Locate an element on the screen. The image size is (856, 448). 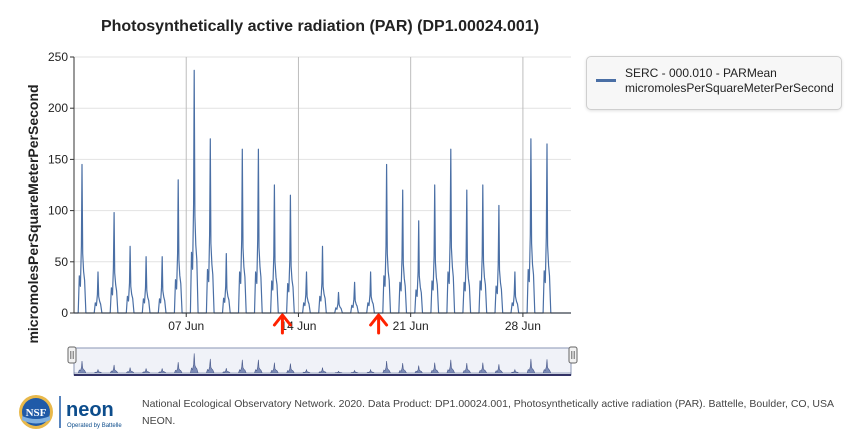
neon-logo-text: neon is located at coordinates (90, 410).